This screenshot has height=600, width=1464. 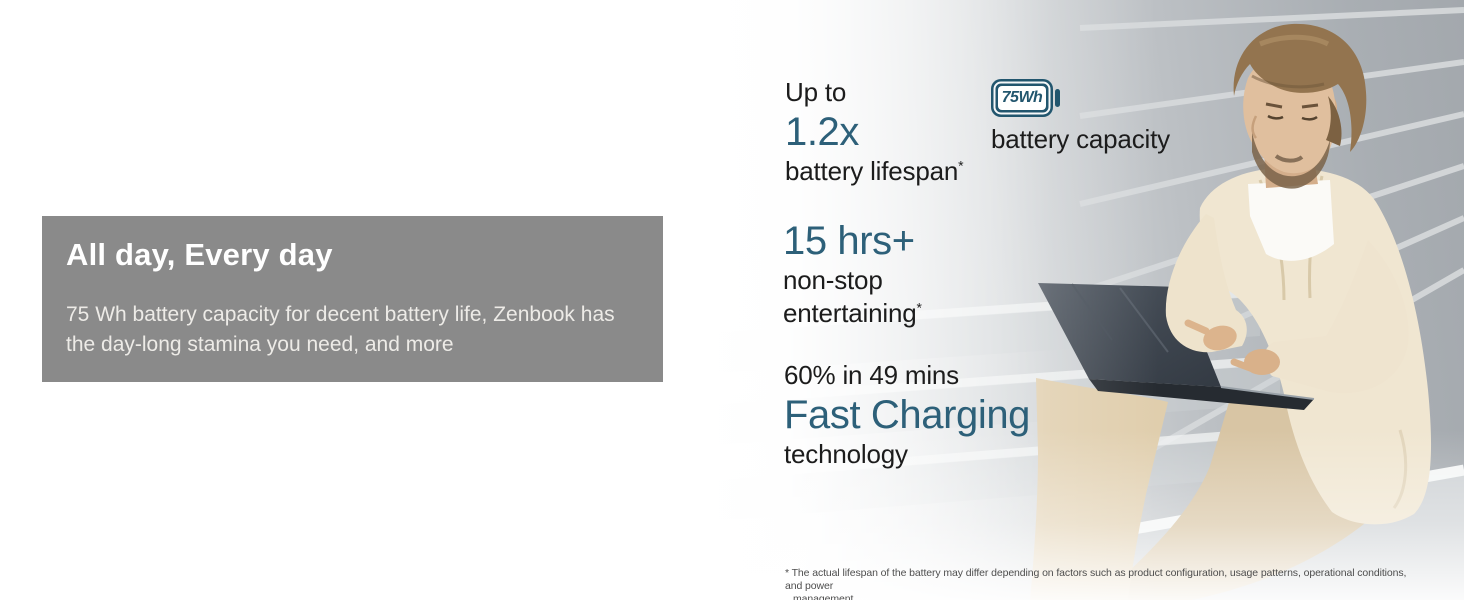 I want to click on lifespan-label: battery lifespan*, so click(x=874, y=171).